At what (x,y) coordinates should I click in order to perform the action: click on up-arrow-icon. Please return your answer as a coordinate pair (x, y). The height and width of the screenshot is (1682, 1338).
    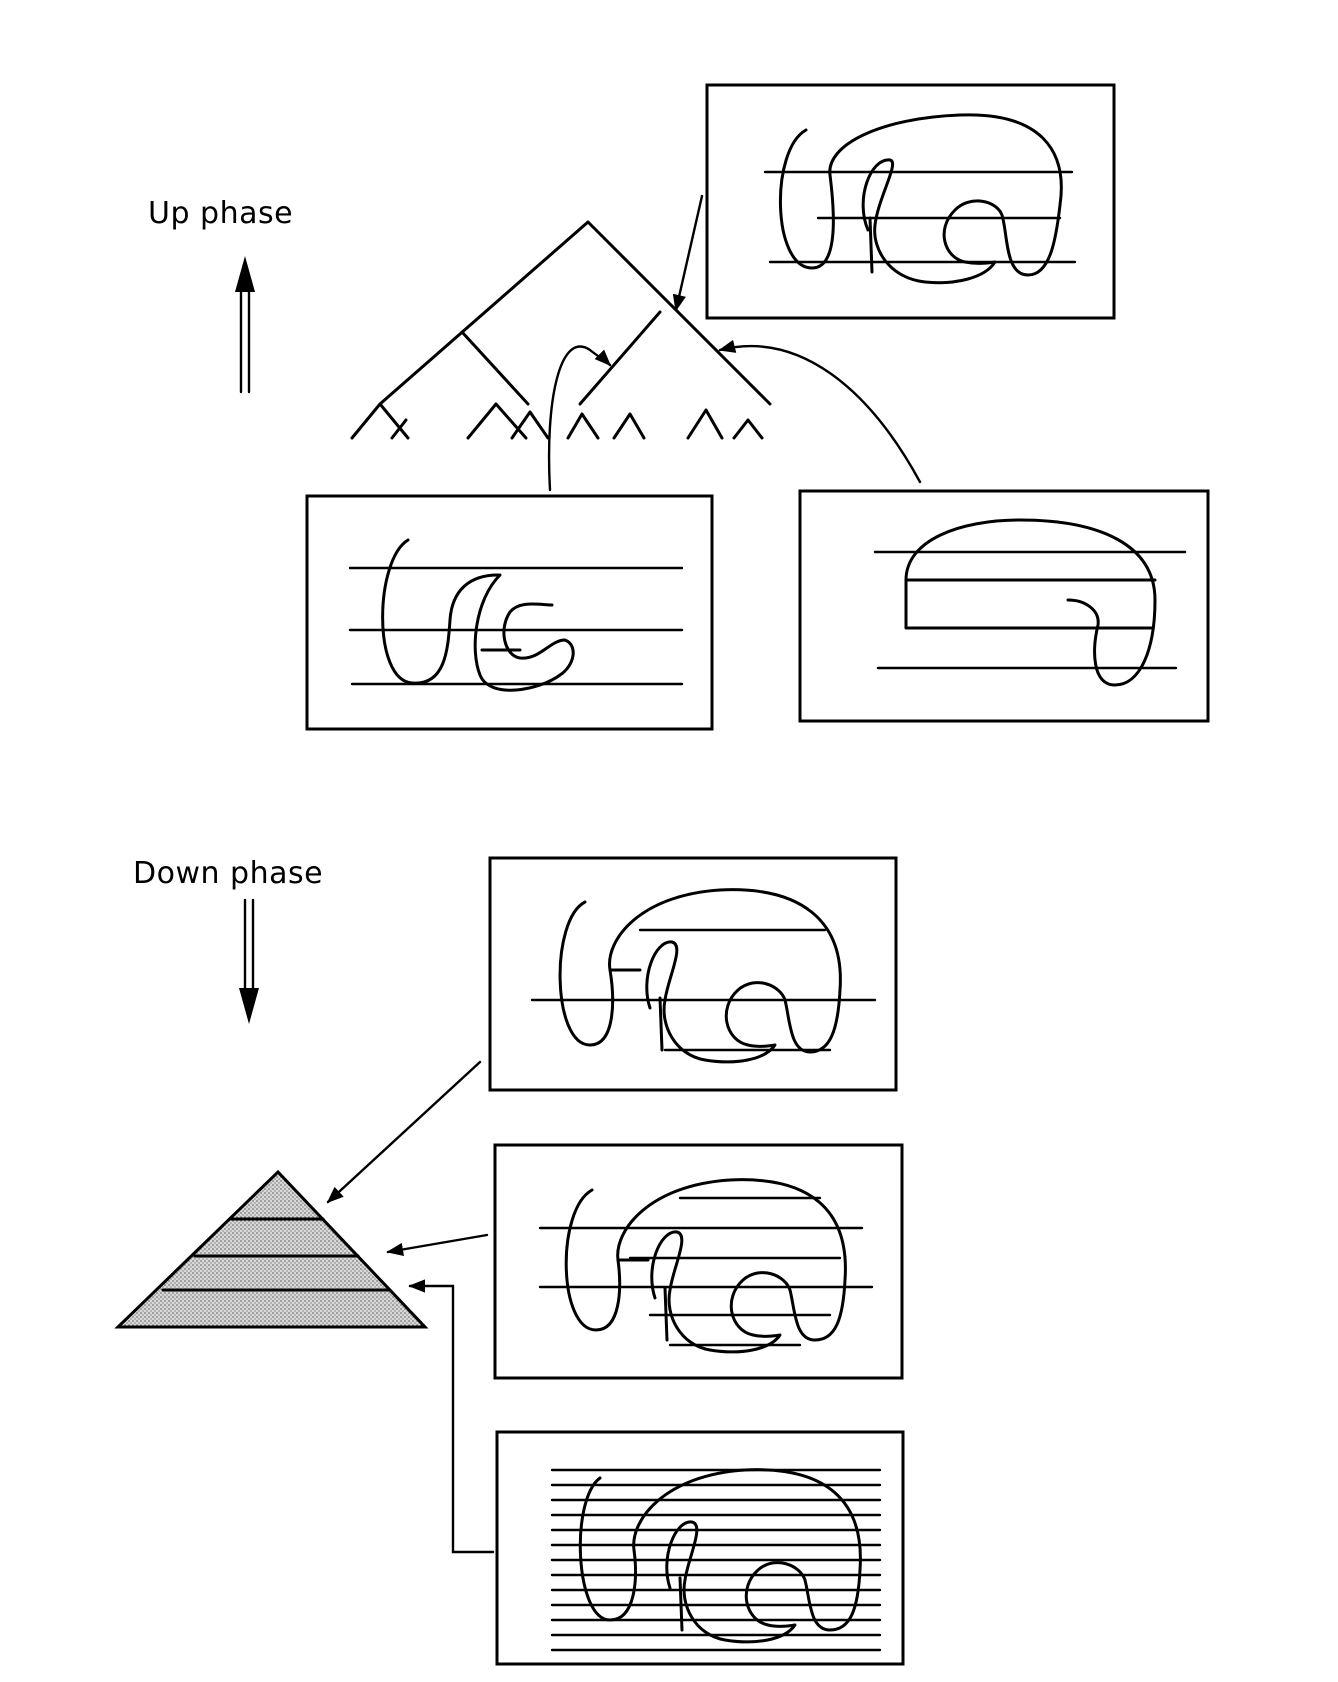
    Looking at the image, I should click on (245, 325).